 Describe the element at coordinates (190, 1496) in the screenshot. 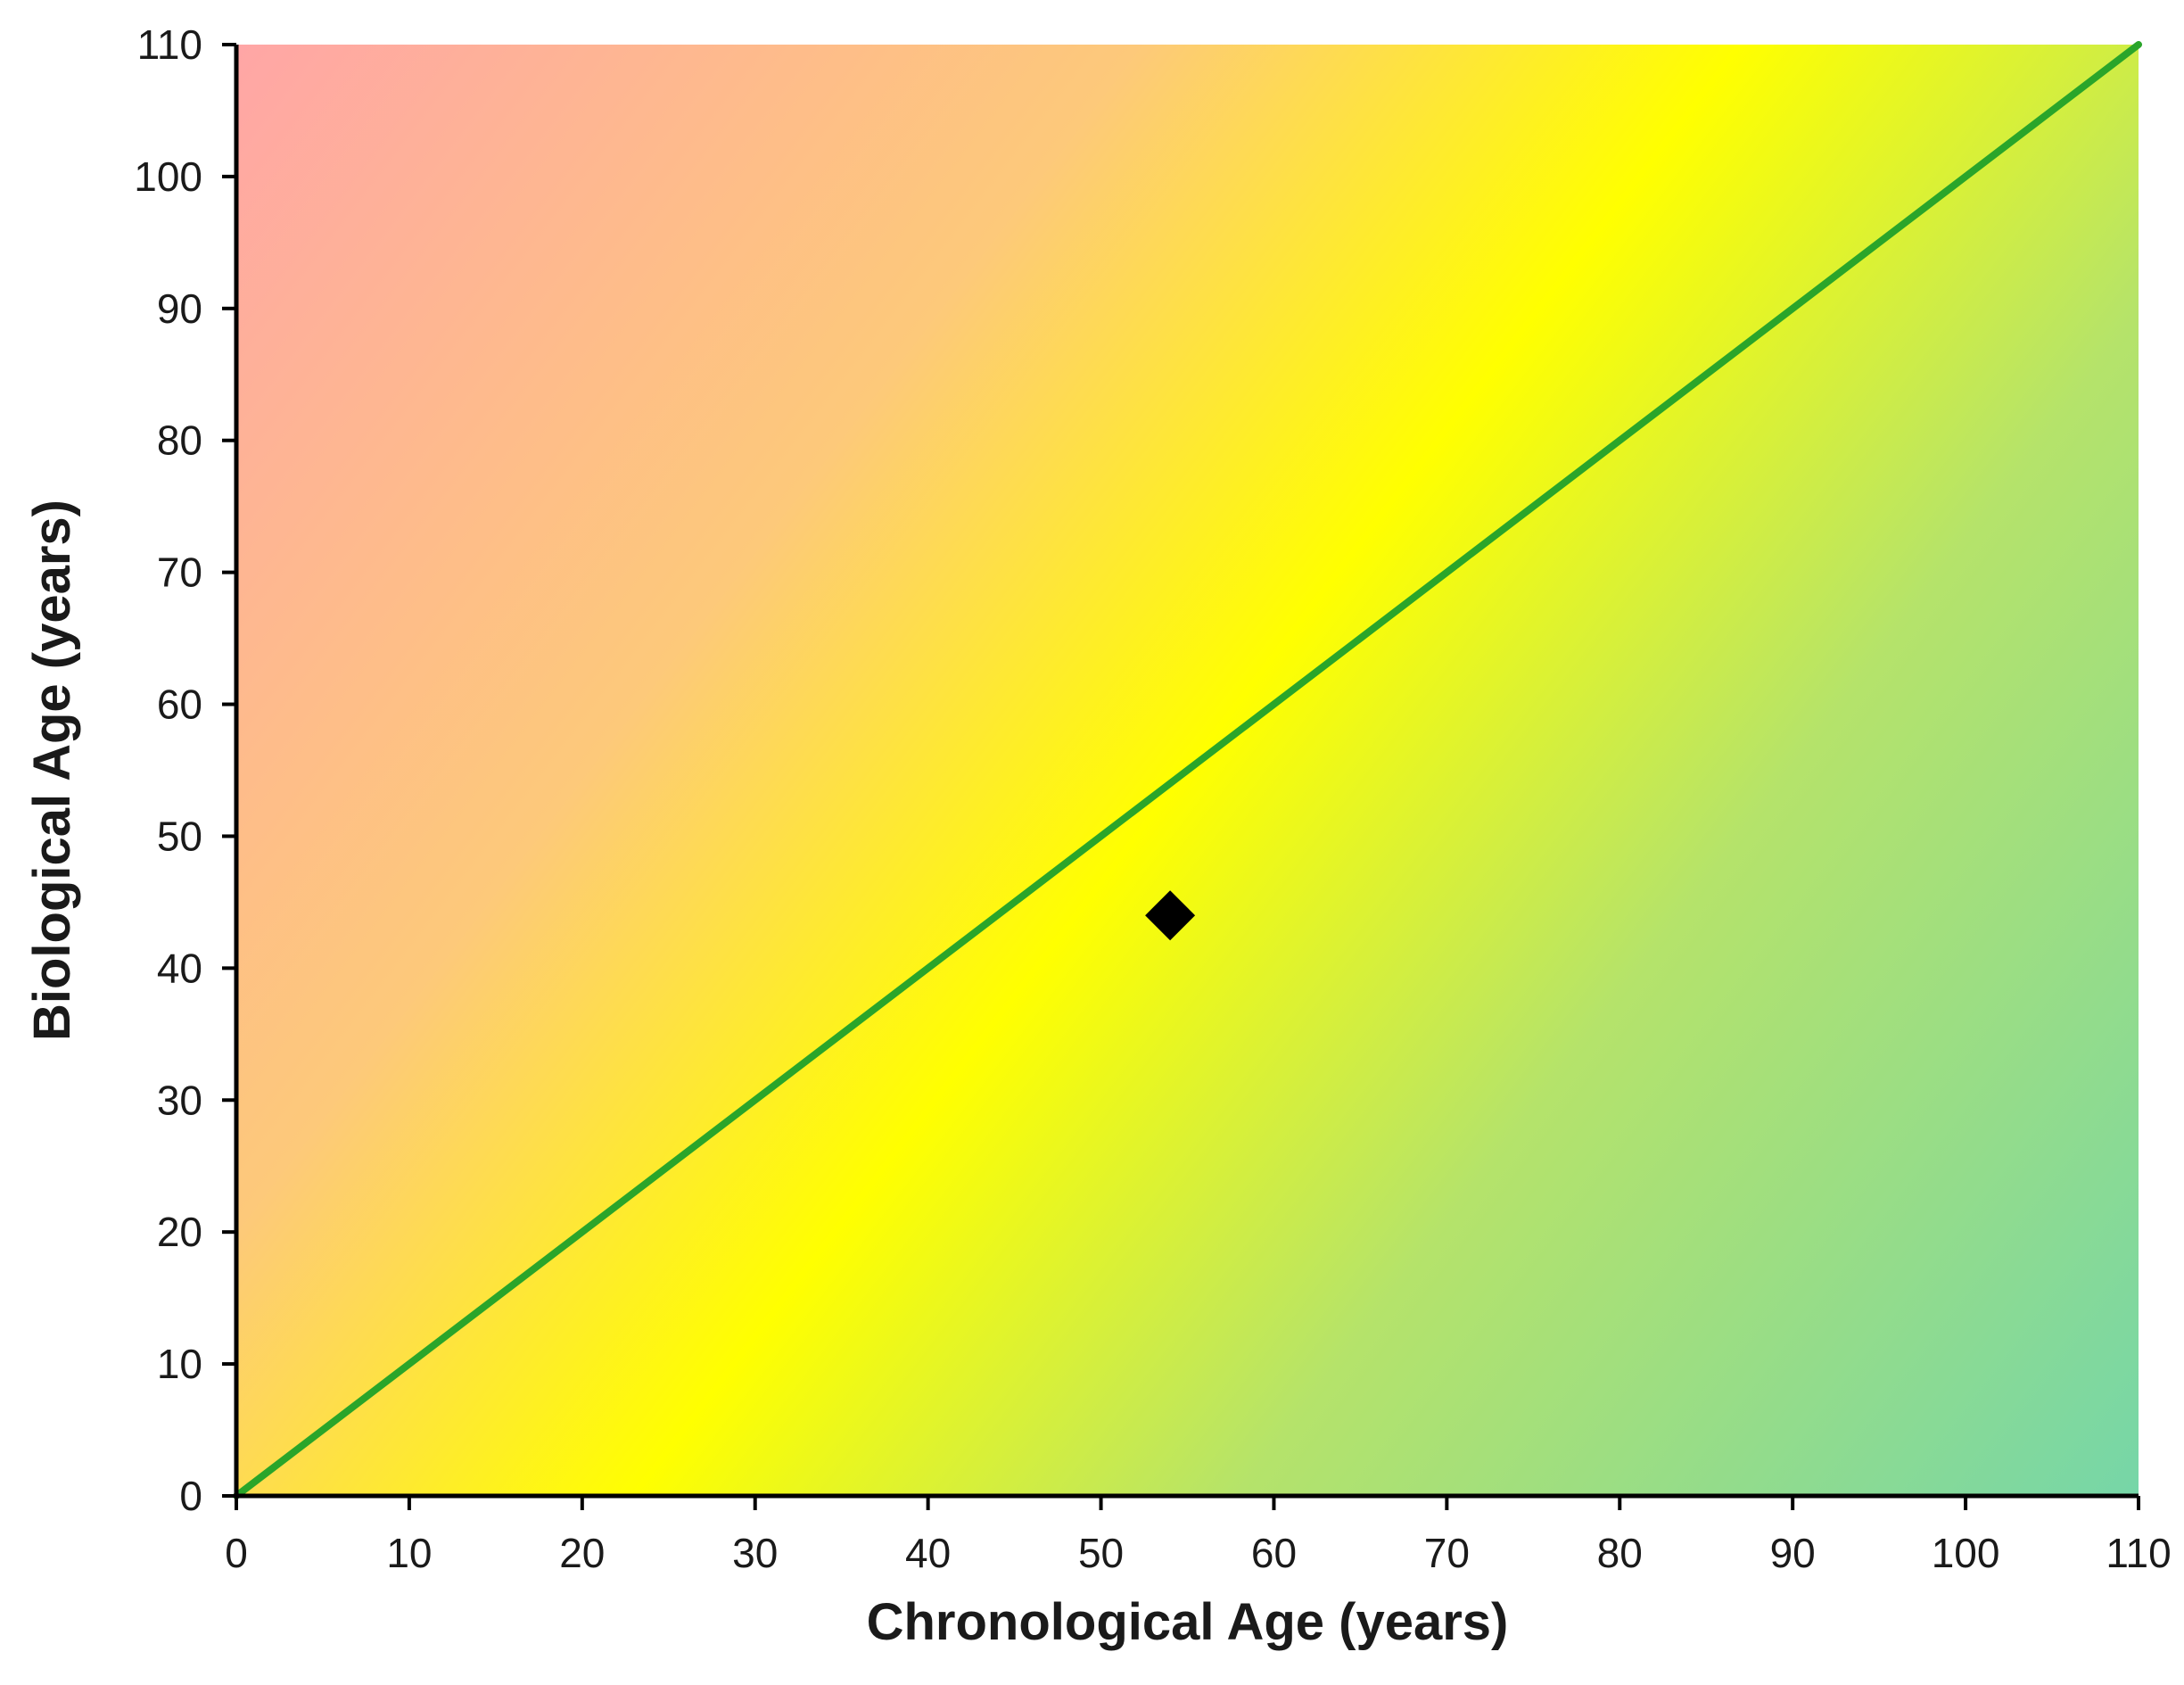

I see `y-tick-label: 0` at that location.